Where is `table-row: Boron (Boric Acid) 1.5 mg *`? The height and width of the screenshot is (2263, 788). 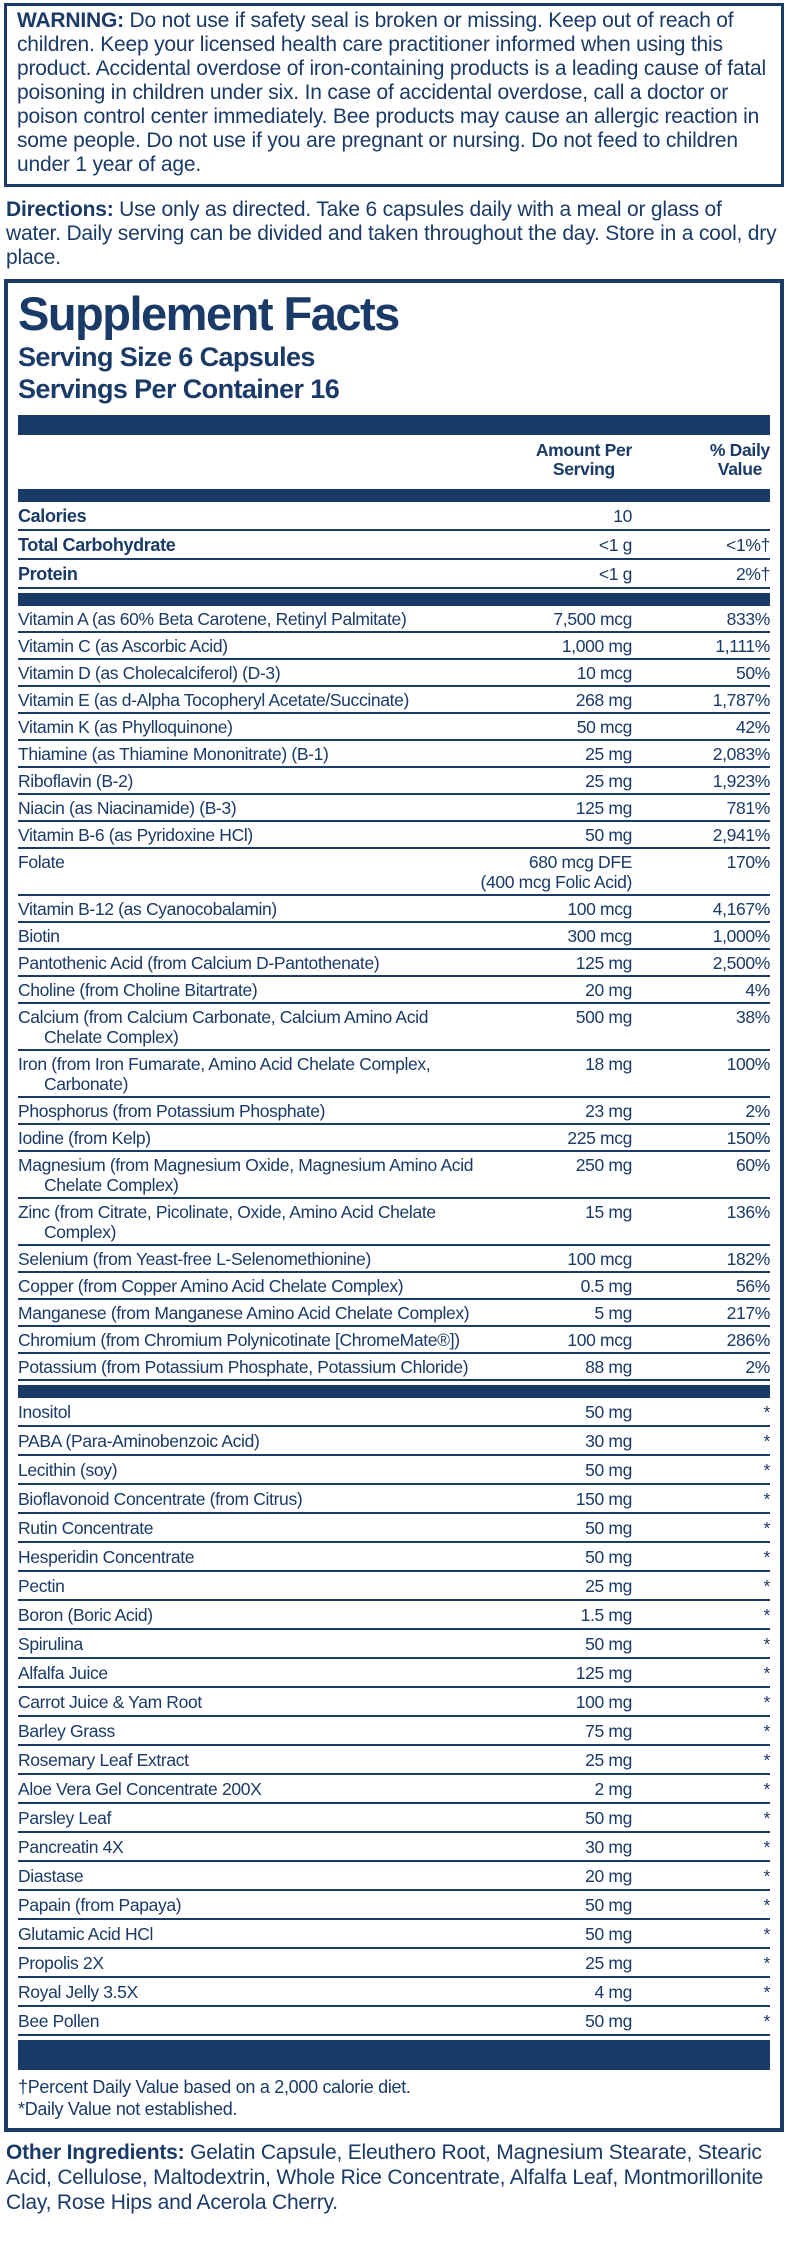
table-row: Boron (Boric Acid) 1.5 mg * is located at coordinates (394, 1615).